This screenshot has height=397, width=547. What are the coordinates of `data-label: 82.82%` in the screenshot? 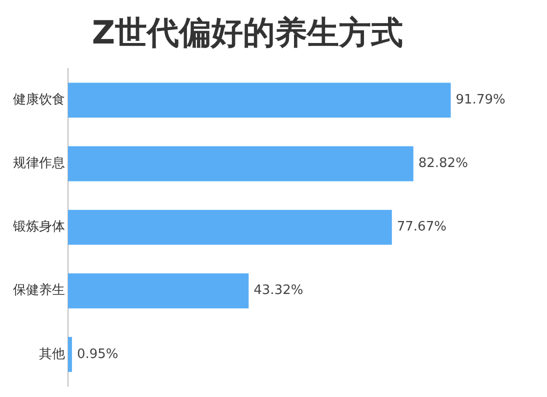 It's located at (443, 164).